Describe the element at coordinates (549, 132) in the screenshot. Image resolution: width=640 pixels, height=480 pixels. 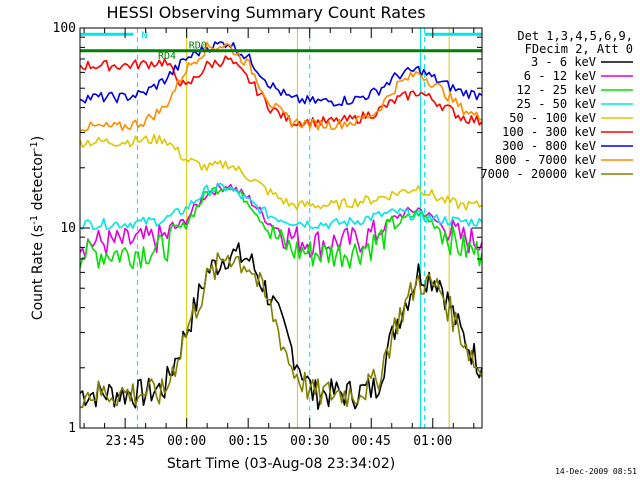
I see `legend-label-5: 100 - 300 keV` at that location.